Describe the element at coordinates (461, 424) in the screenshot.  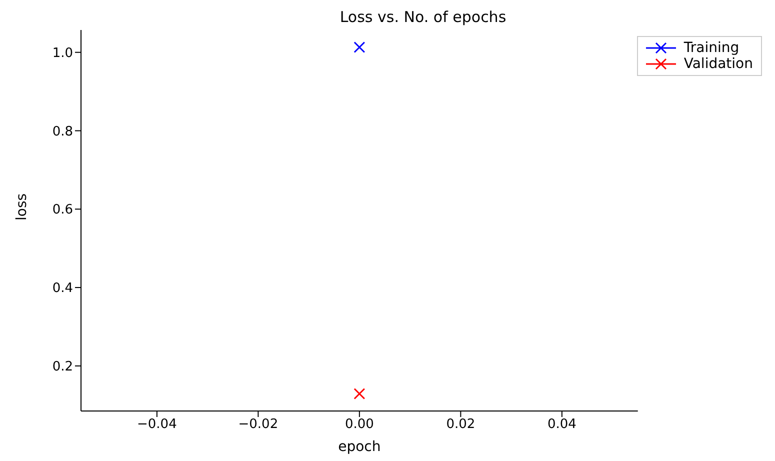
I see `x-tick-label: 0.02` at that location.